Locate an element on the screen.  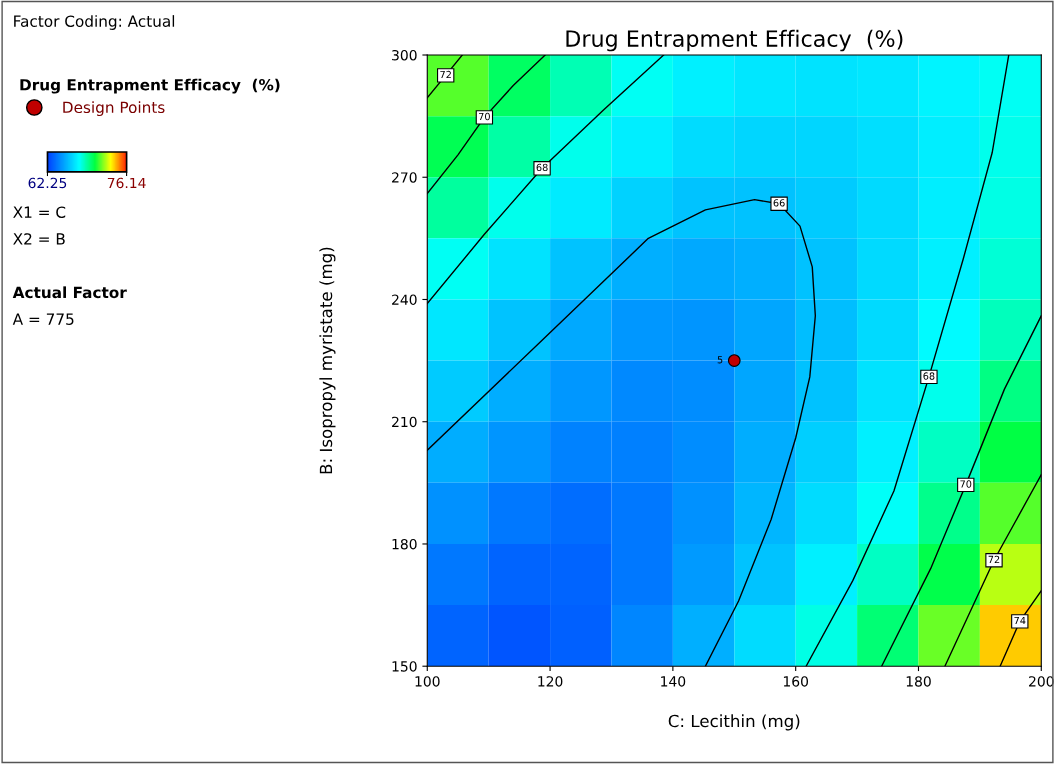
y-tick-label: 270 is located at coordinates (404, 177).